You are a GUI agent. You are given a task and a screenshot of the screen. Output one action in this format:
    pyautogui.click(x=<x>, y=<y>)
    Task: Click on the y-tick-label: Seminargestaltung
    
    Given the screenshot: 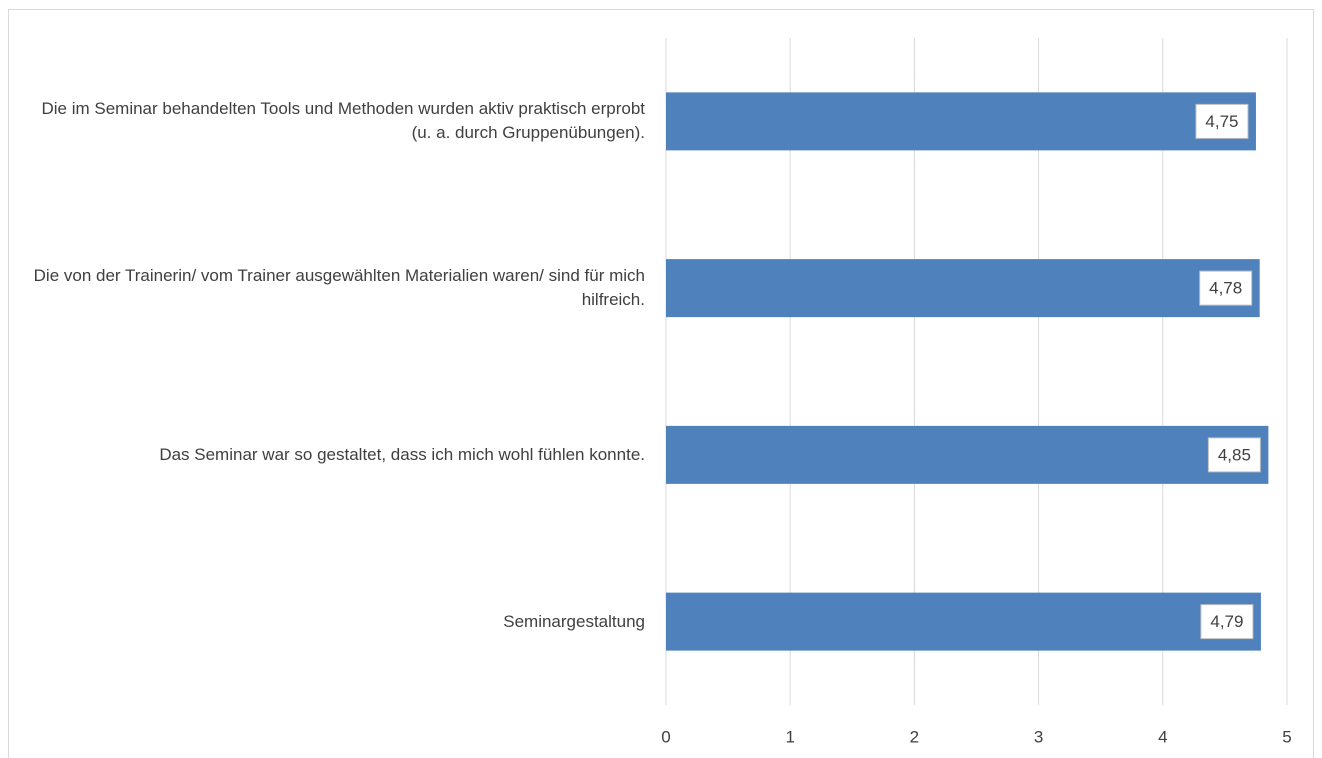 What is the action you would take?
    pyautogui.click(x=574, y=621)
    